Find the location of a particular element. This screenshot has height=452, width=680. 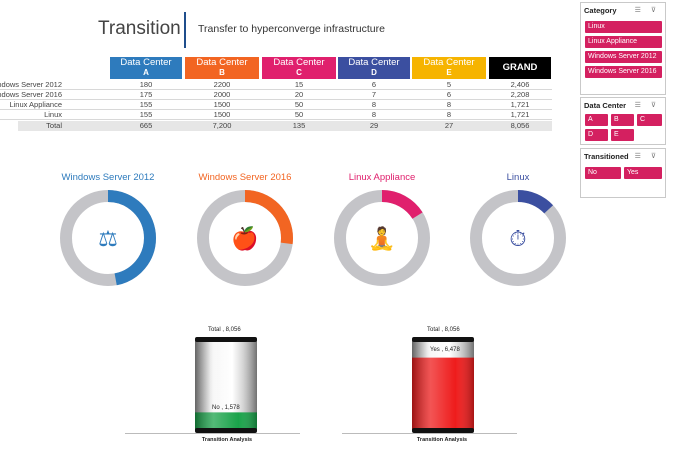

data-center-slicer: Data Center ☰ ⊽ A B C D E is located at coordinates (623, 121).